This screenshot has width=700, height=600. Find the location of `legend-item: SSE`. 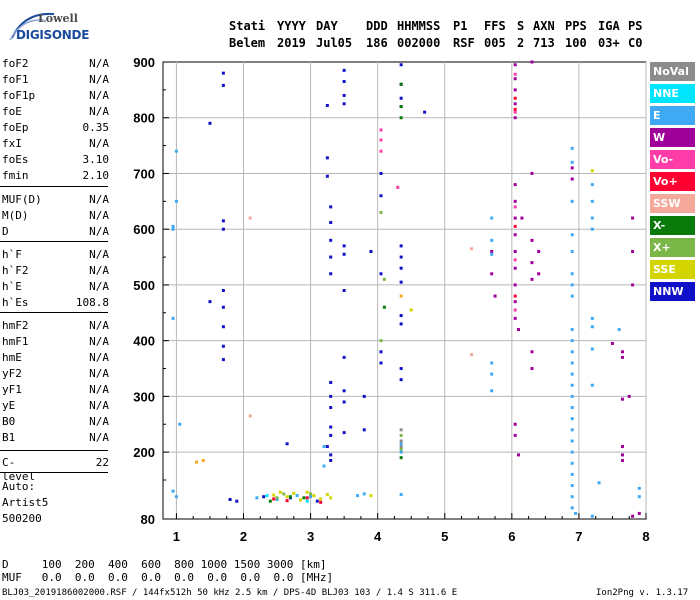

legend-item: SSE is located at coordinates (672, 269).